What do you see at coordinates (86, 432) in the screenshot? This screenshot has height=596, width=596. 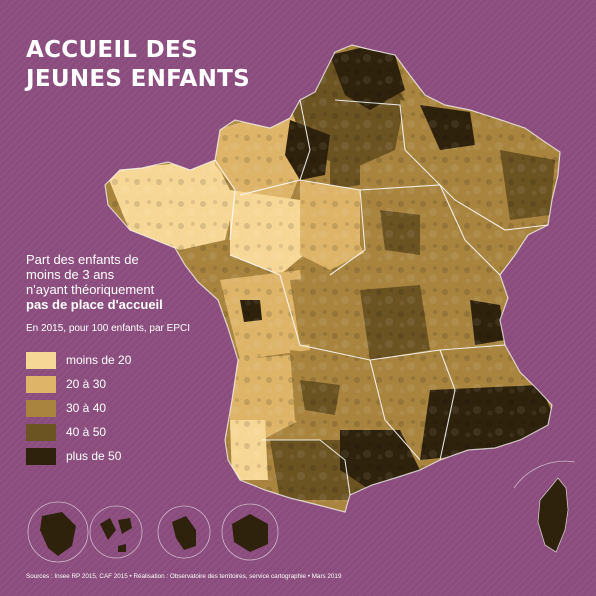 I see `legend-label: 40 à 50` at bounding box center [86, 432].